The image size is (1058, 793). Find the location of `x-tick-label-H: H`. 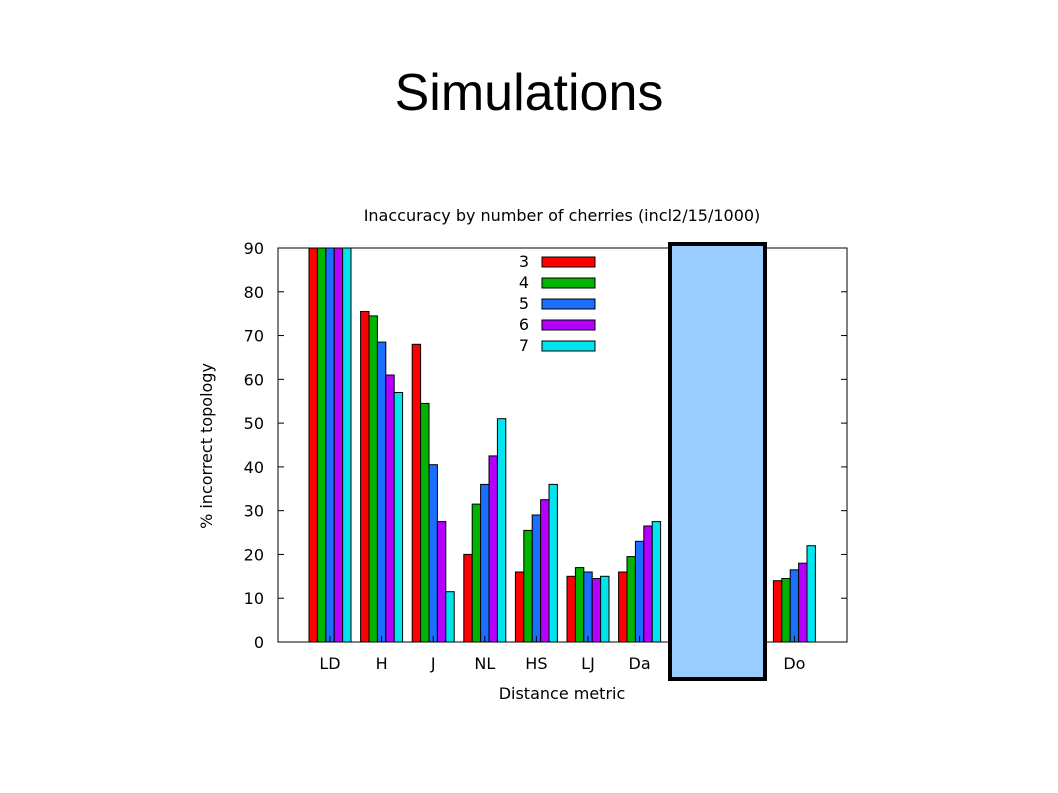

x-tick-label-H: H is located at coordinates (382, 663).